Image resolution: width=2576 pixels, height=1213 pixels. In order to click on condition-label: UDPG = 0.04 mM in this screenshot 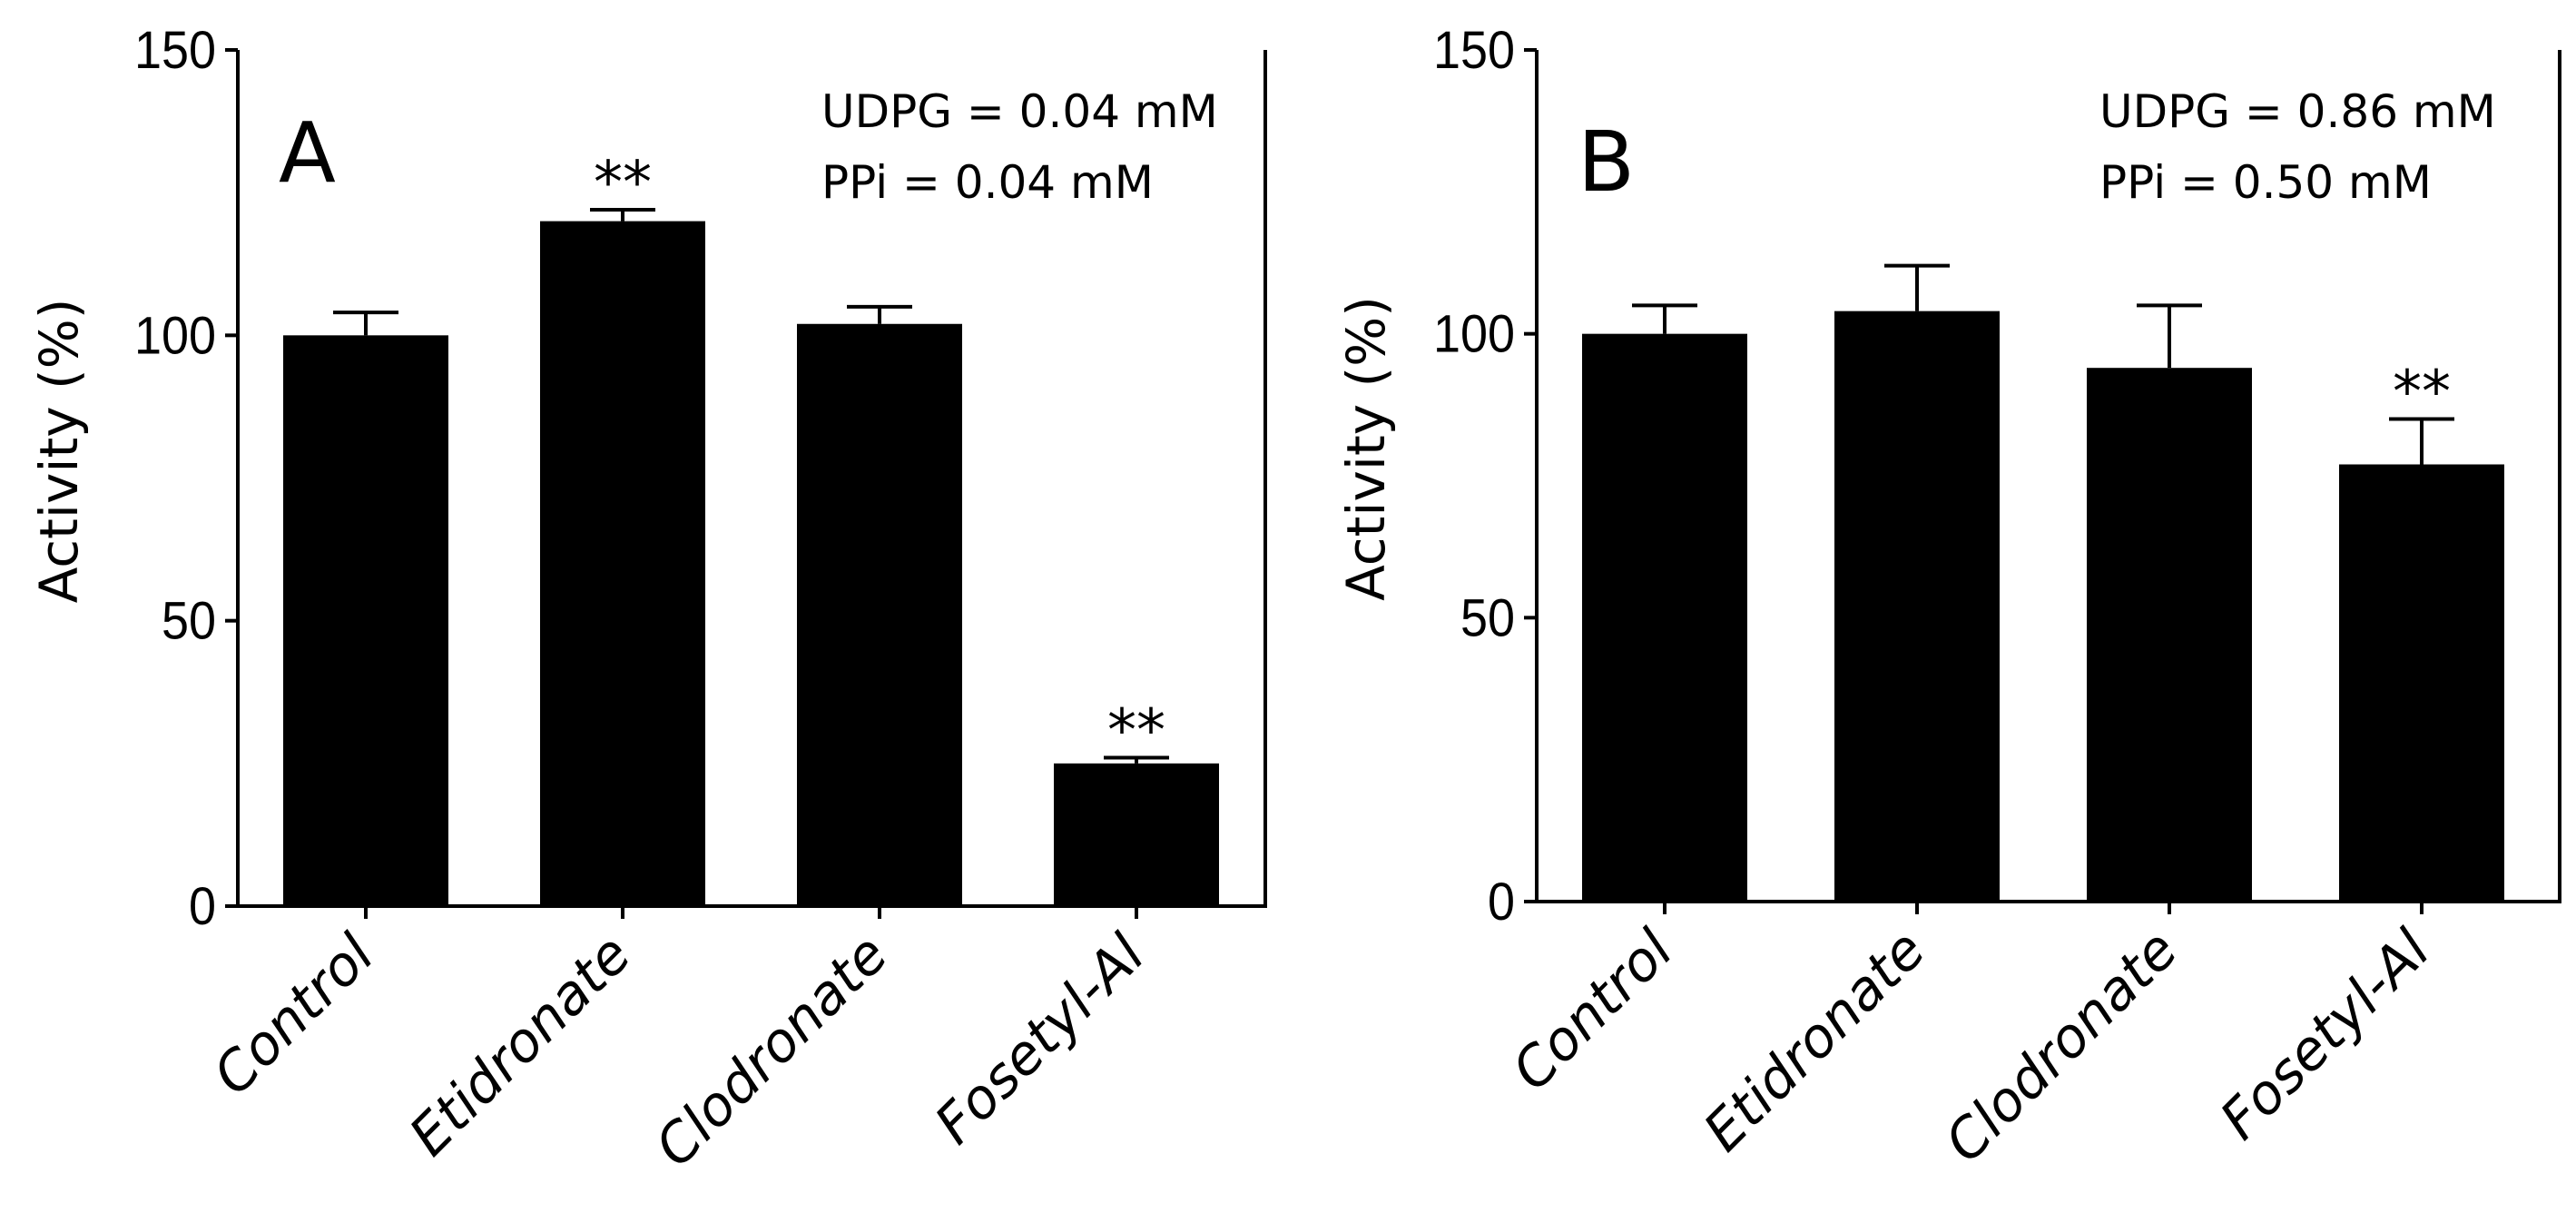, I will do `click(1019, 111)`.